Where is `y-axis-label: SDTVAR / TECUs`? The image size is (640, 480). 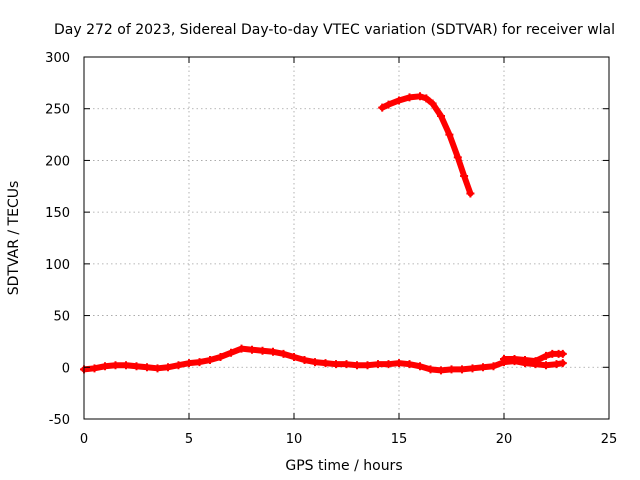
y-axis-label: SDTVAR / TECUs is located at coordinates (14, 238).